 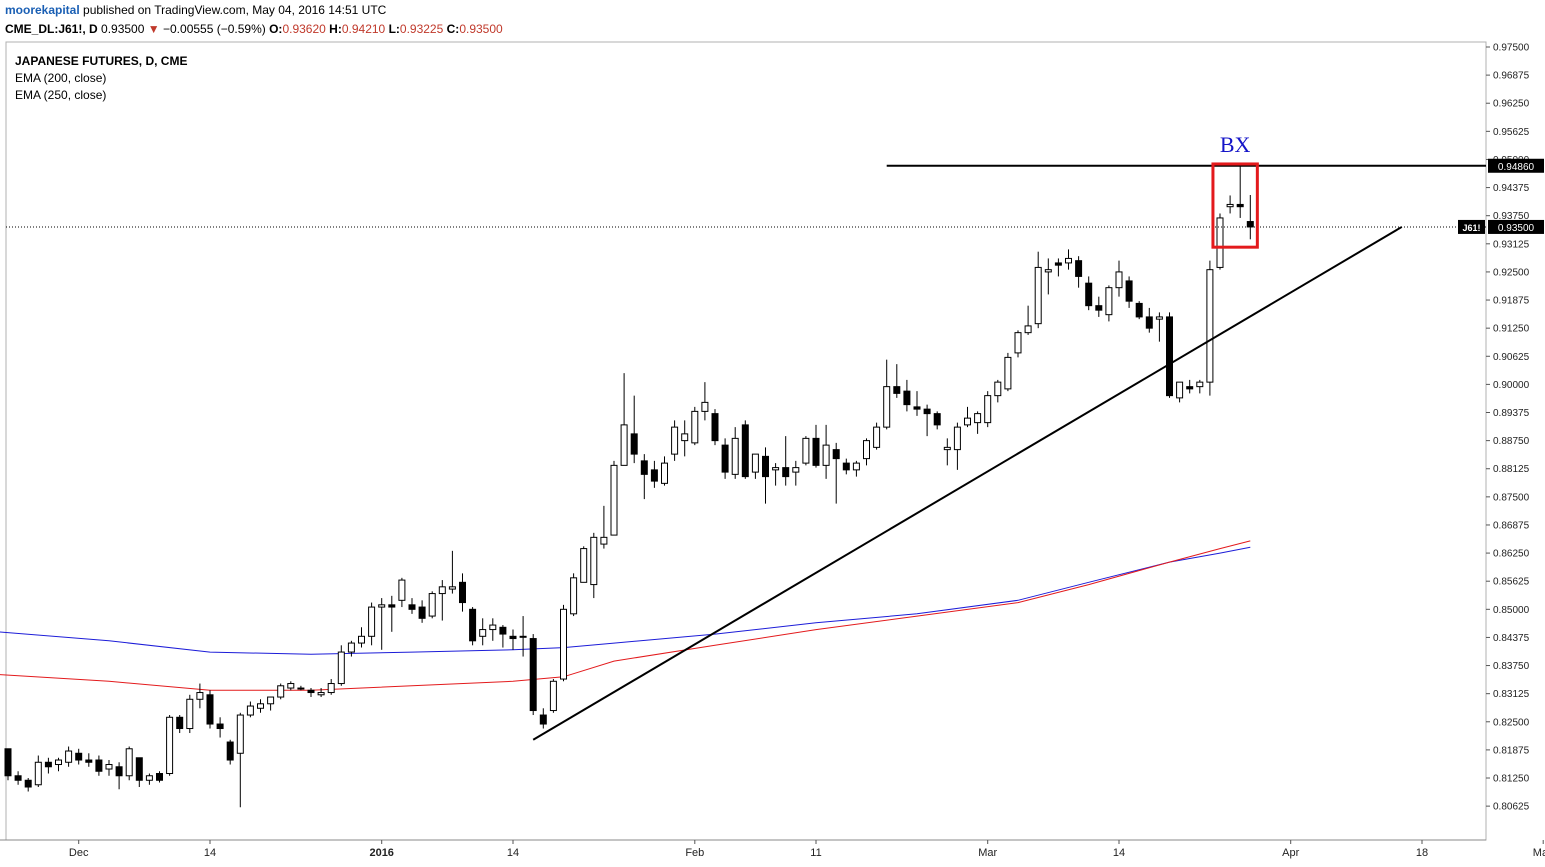 What do you see at coordinates (394, 29) in the screenshot?
I see `low-label: L:` at bounding box center [394, 29].